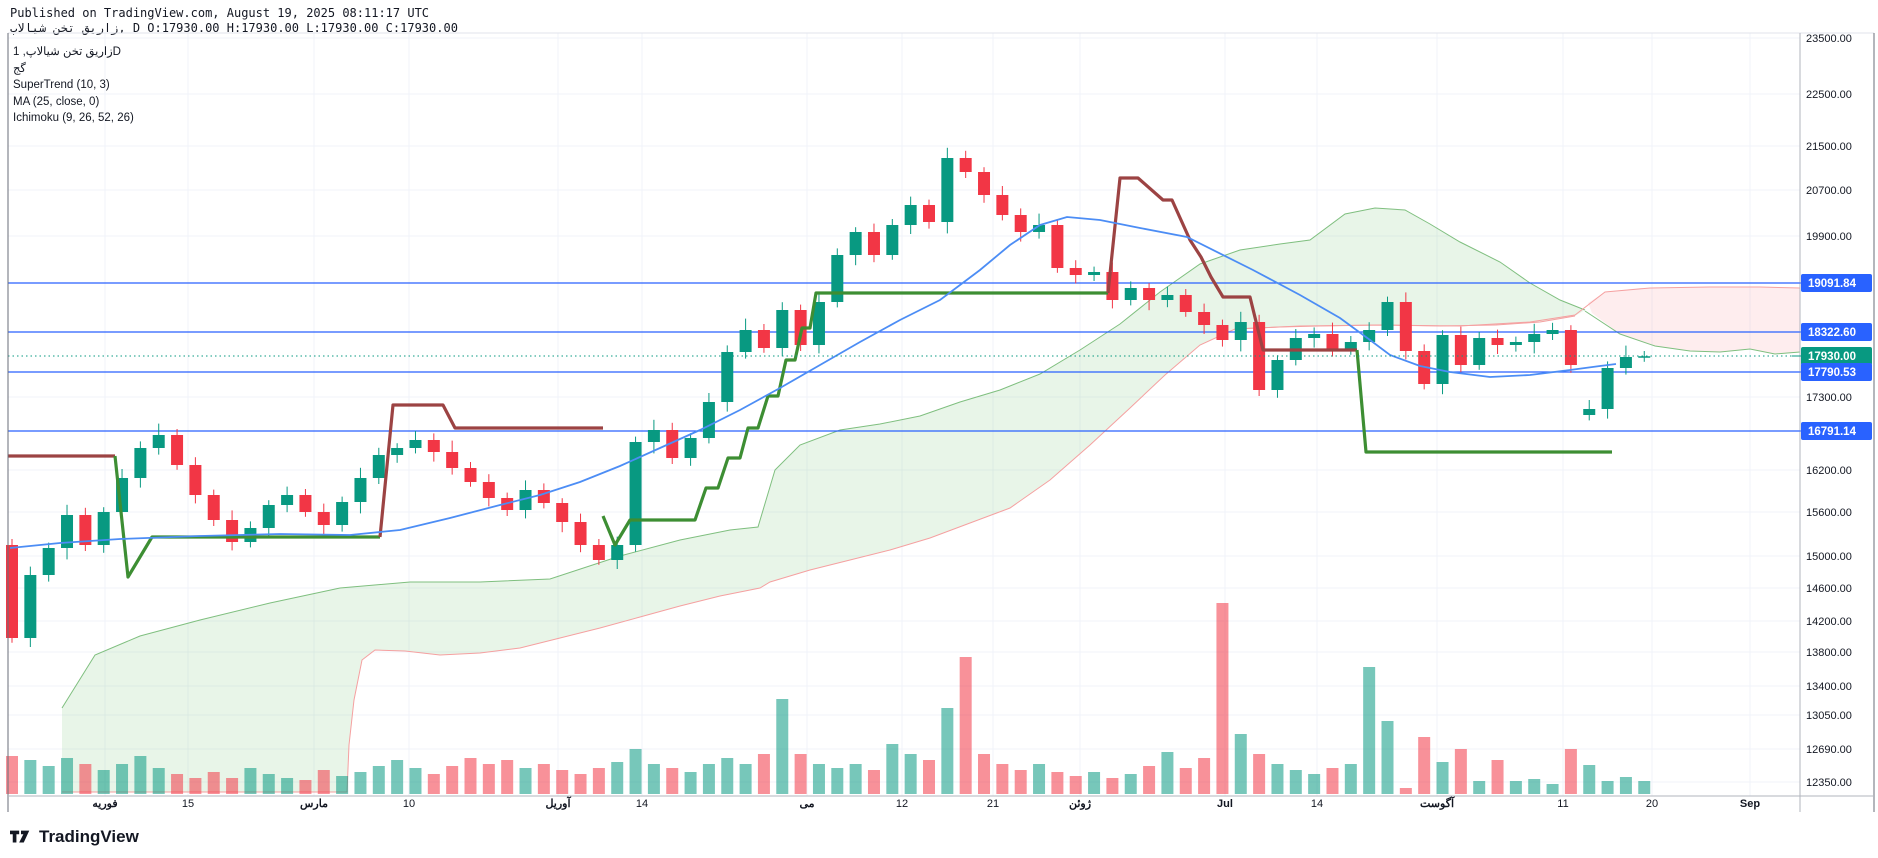 This screenshot has width=1878, height=858. What do you see at coordinates (188, 804) in the screenshot?
I see `time-axis-label: 15` at bounding box center [188, 804].